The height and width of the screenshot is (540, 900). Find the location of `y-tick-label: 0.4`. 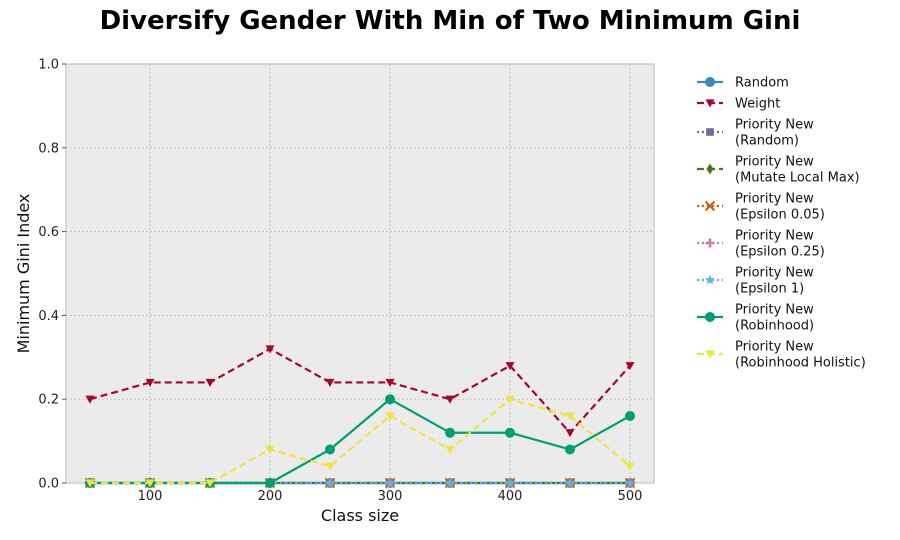

y-tick-label: 0.4 is located at coordinates (48, 316).